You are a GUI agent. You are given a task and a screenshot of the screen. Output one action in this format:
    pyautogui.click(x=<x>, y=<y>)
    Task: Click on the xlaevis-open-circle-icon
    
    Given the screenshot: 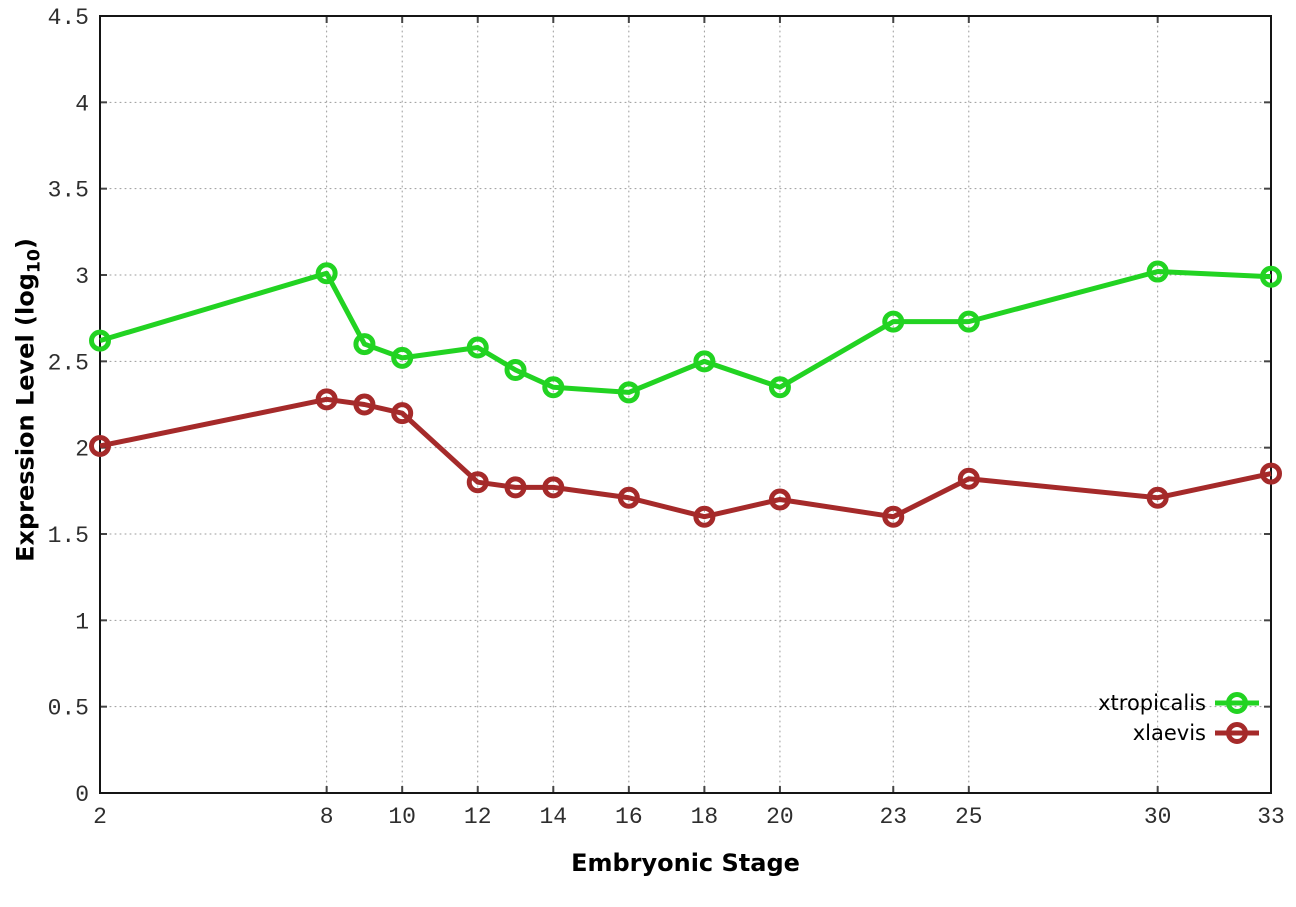 What is the action you would take?
    pyautogui.click(x=1237, y=733)
    